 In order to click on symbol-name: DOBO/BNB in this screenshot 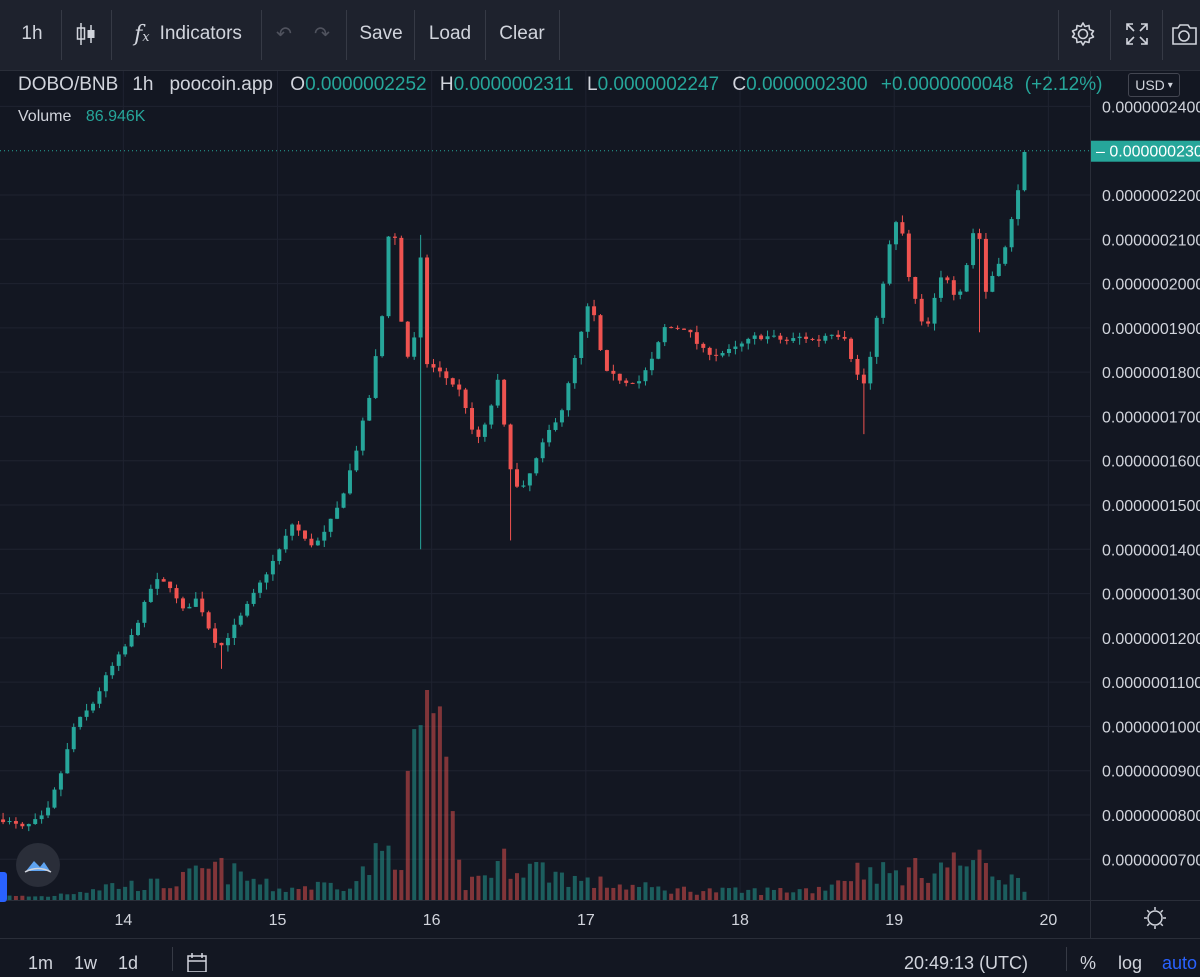, I will do `click(68, 84)`.